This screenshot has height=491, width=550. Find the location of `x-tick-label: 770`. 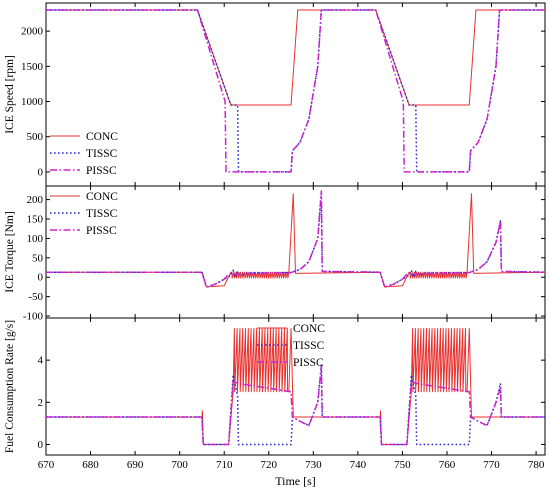

x-tick-label: 770 is located at coordinates (491, 465).